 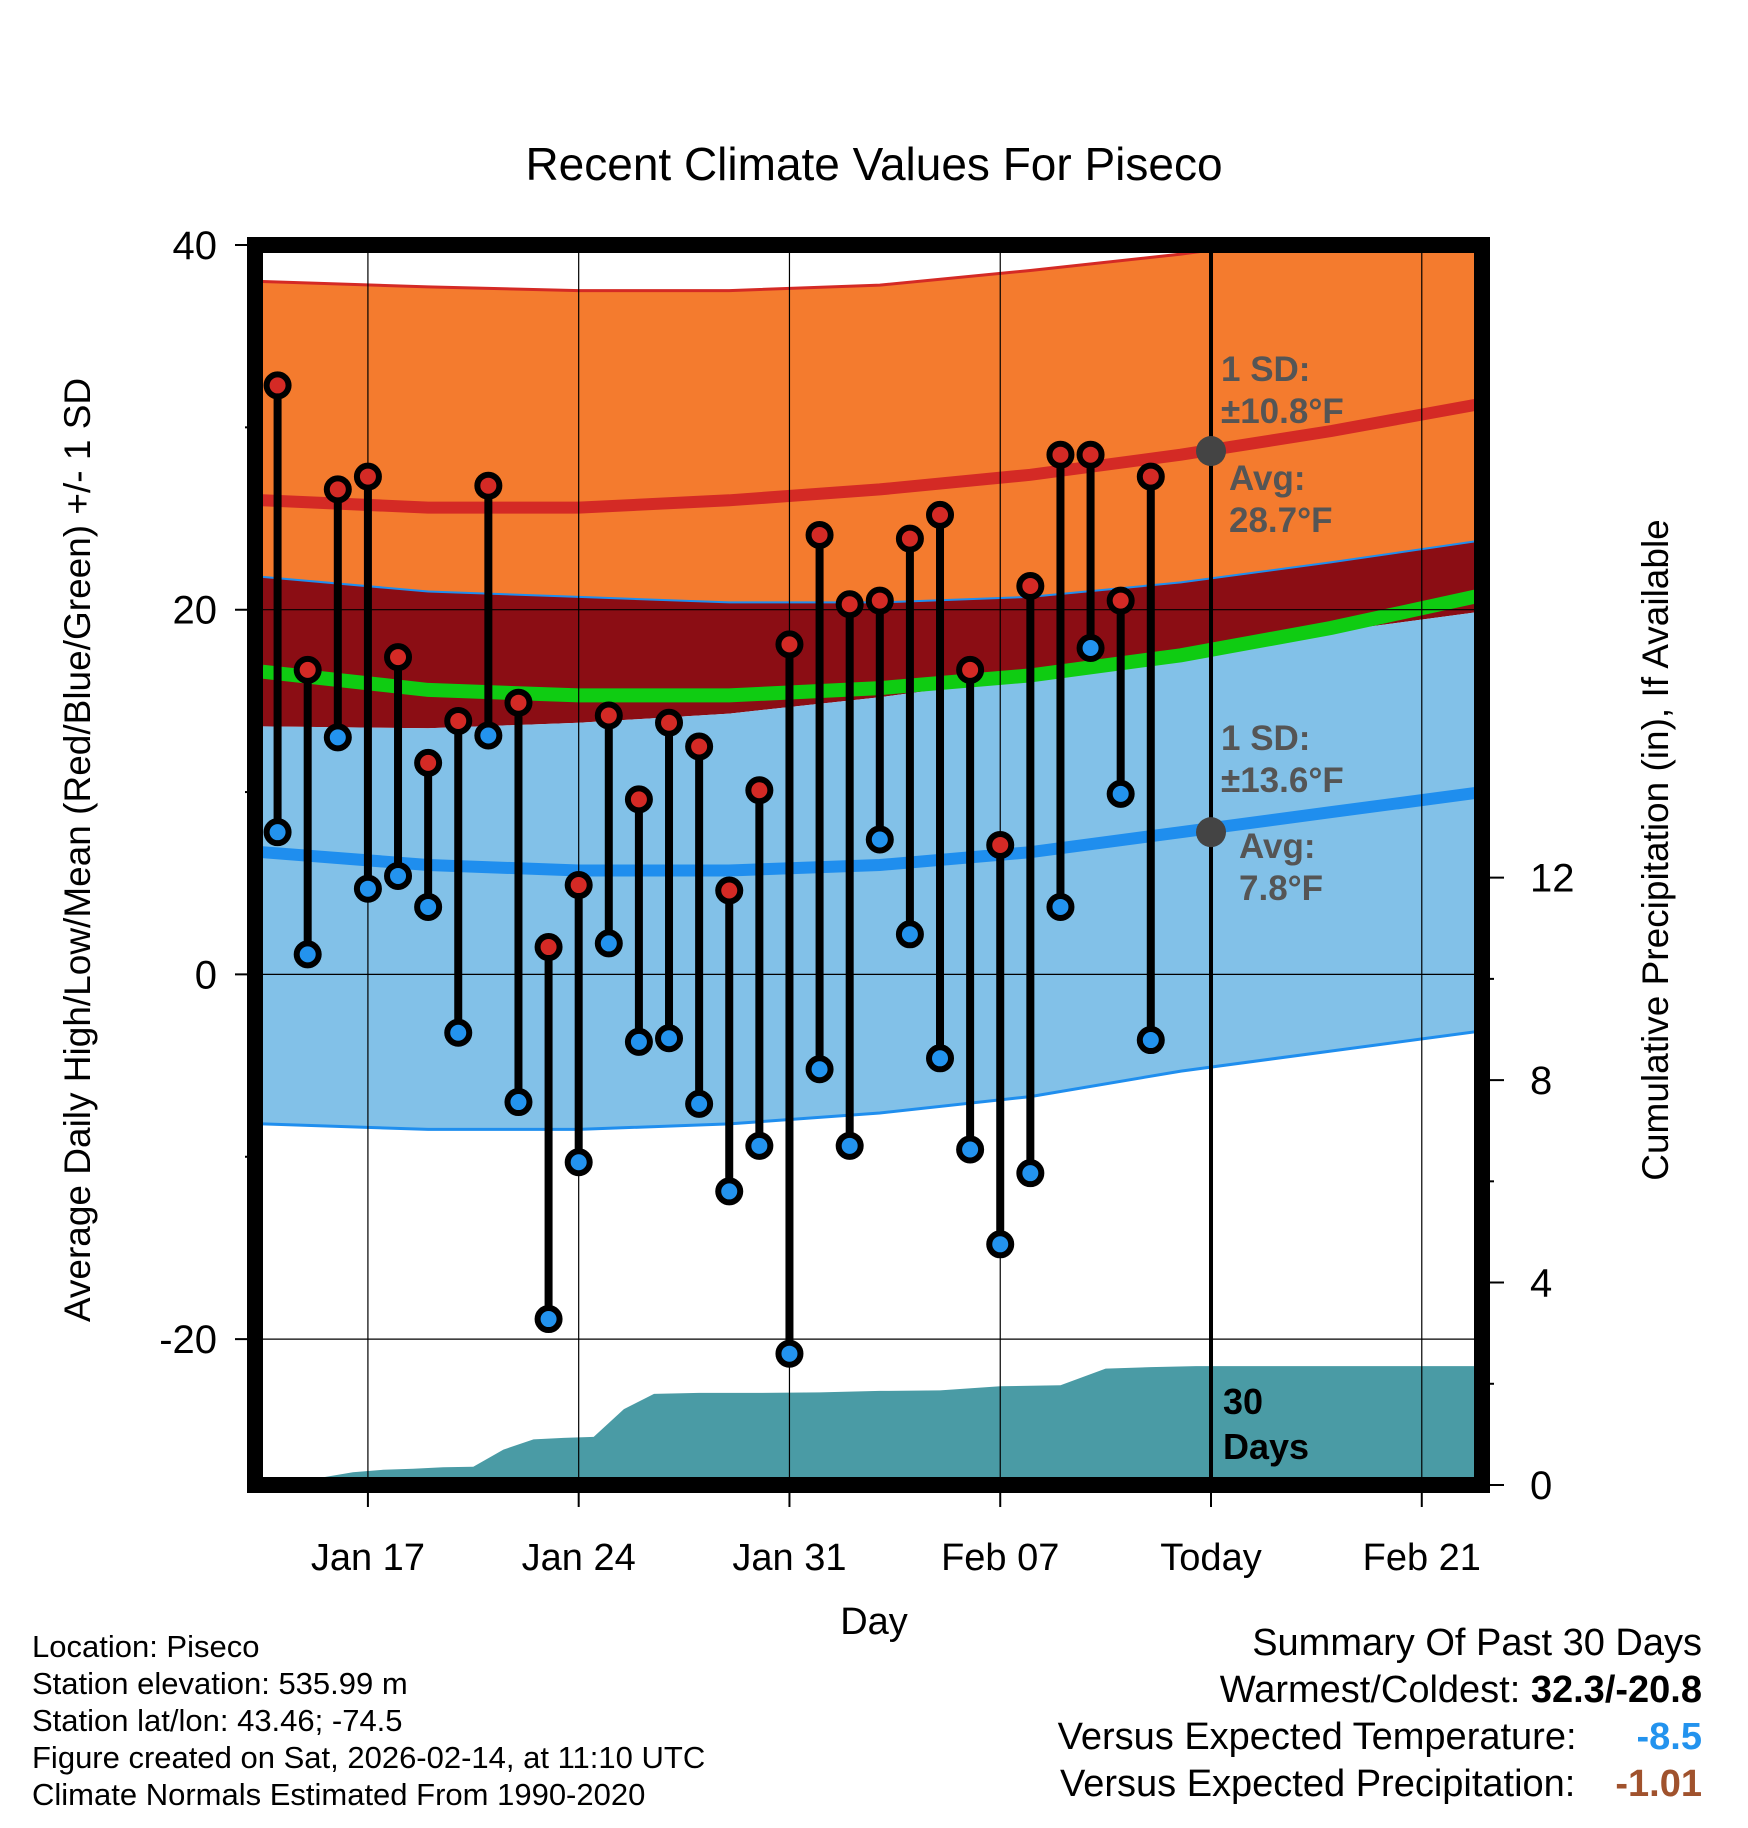 What do you see at coordinates (1266, 1446) in the screenshot?
I see `period-unit: Days` at bounding box center [1266, 1446].